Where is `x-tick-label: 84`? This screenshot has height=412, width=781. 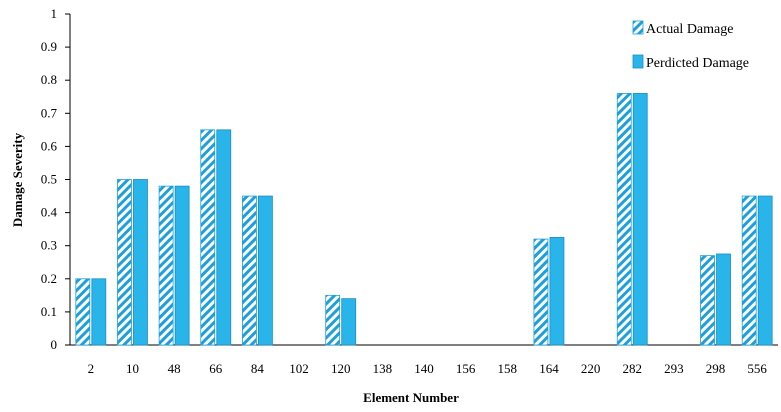 x-tick-label: 84 is located at coordinates (258, 368).